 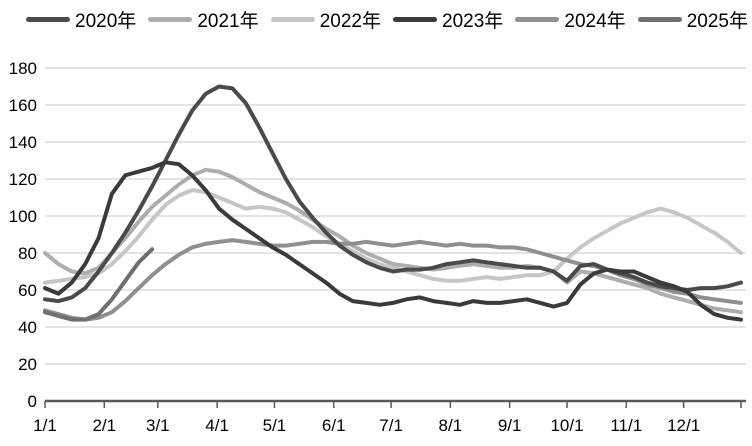 I want to click on series-line-2025, so click(x=99, y=284).